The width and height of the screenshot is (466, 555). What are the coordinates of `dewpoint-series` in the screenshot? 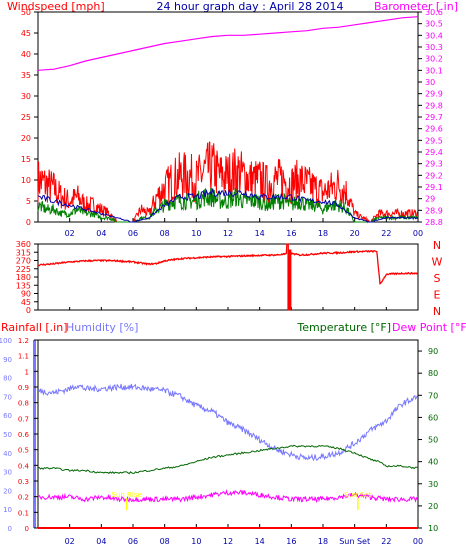 It's located at (227, 496).